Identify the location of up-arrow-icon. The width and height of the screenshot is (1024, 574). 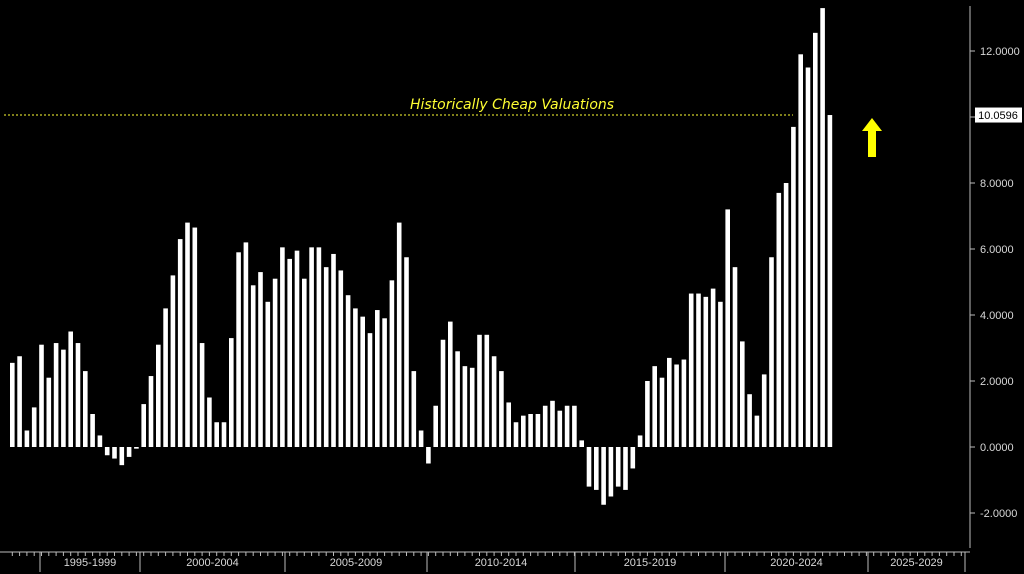
(872, 137).